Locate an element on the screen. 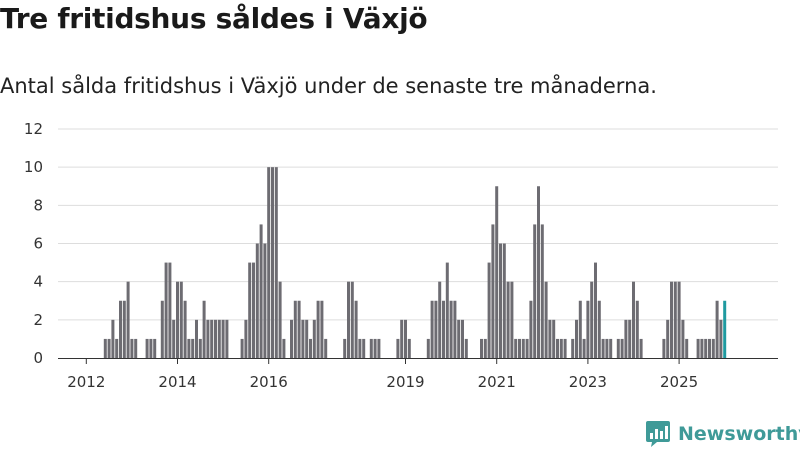  y-tick-label: 4 is located at coordinates (38, 282).